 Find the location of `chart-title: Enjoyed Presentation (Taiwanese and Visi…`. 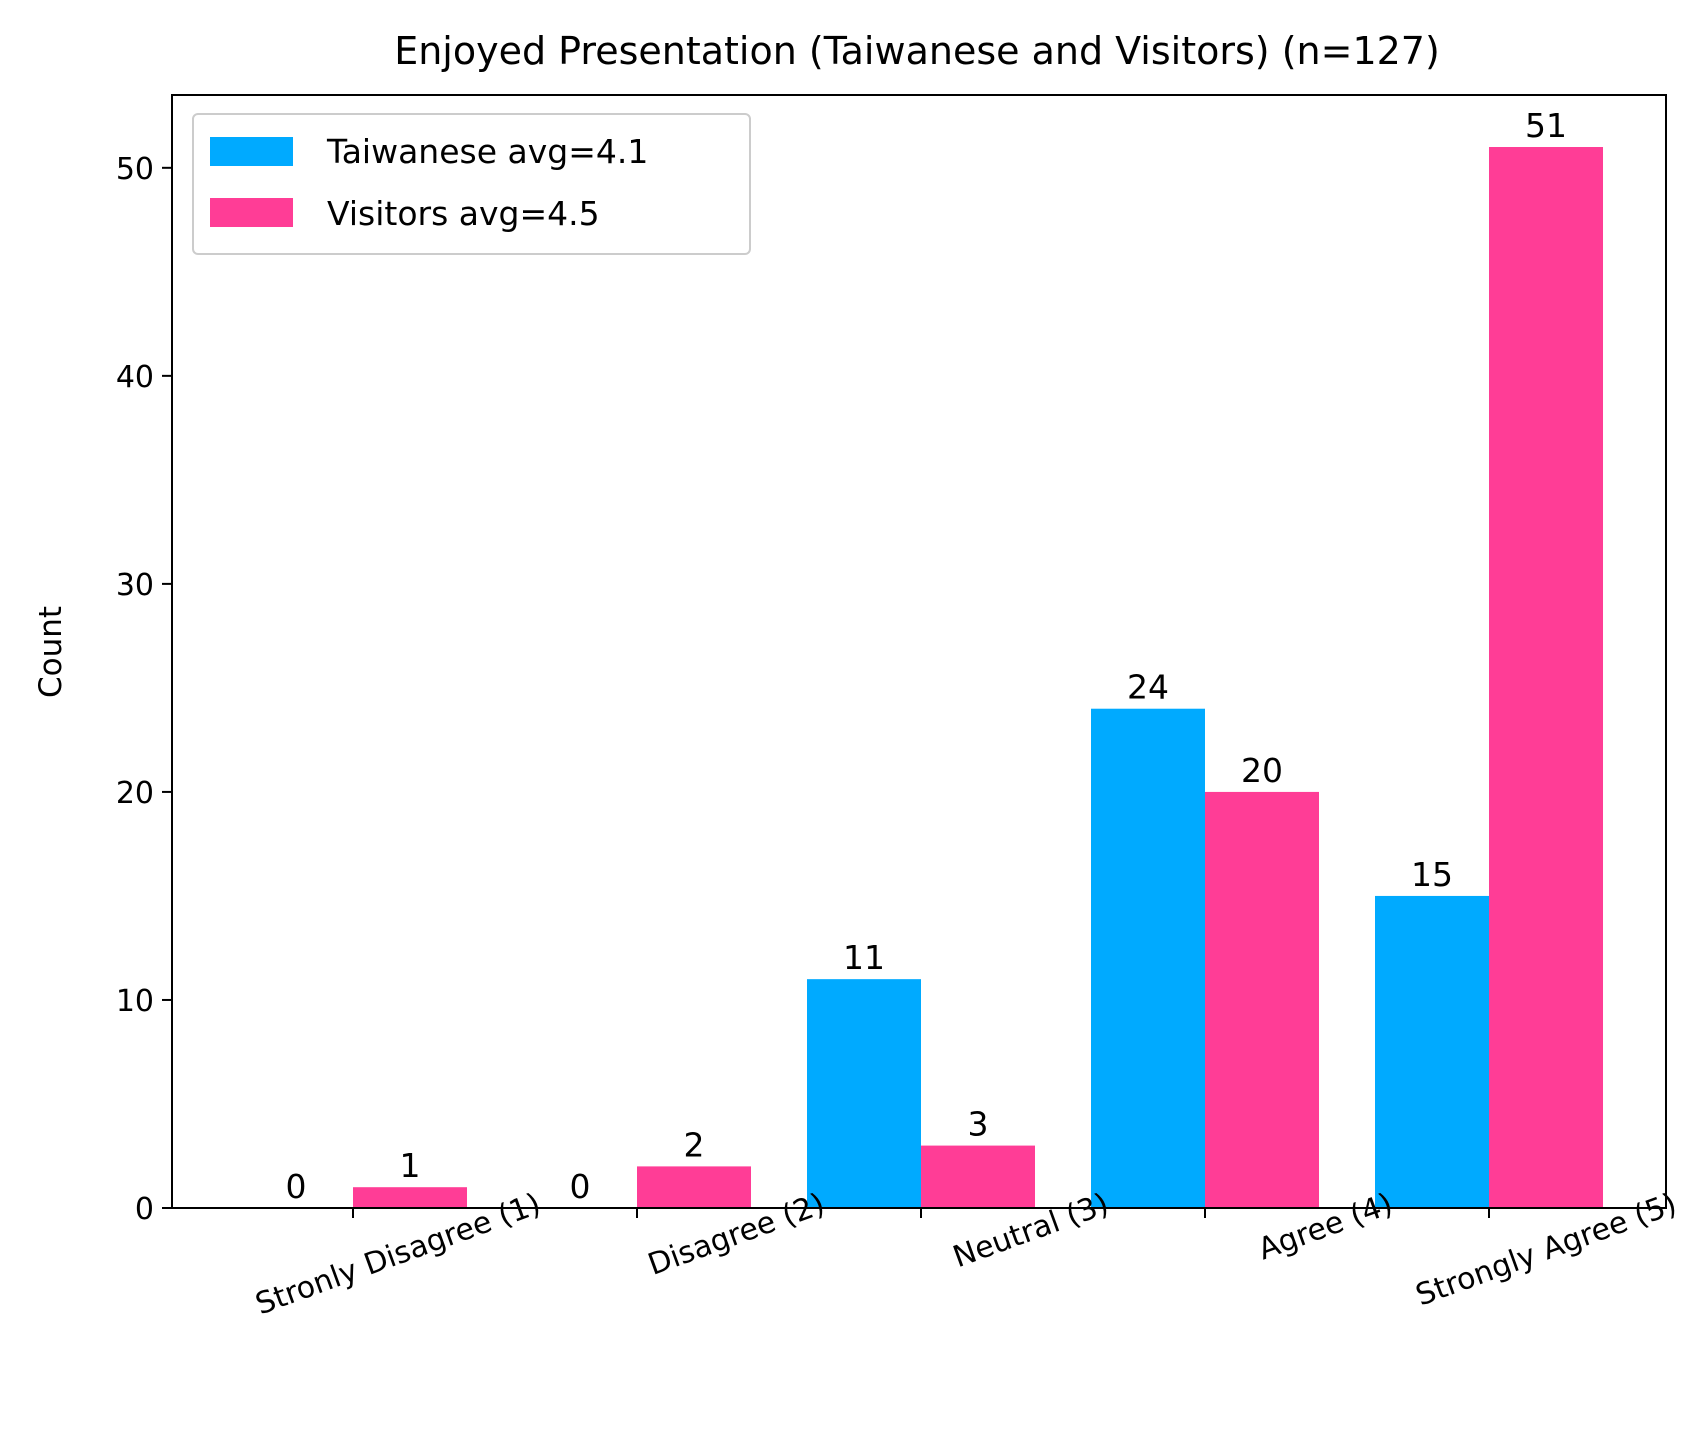

chart-title: Enjoyed Presentation (Taiwanese and Visi… is located at coordinates (917, 51).